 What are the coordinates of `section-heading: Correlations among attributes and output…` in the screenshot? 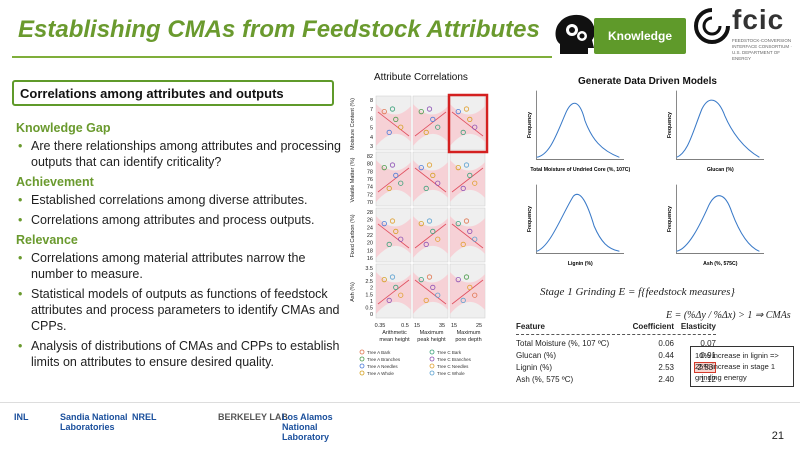 It's located at (173, 93).